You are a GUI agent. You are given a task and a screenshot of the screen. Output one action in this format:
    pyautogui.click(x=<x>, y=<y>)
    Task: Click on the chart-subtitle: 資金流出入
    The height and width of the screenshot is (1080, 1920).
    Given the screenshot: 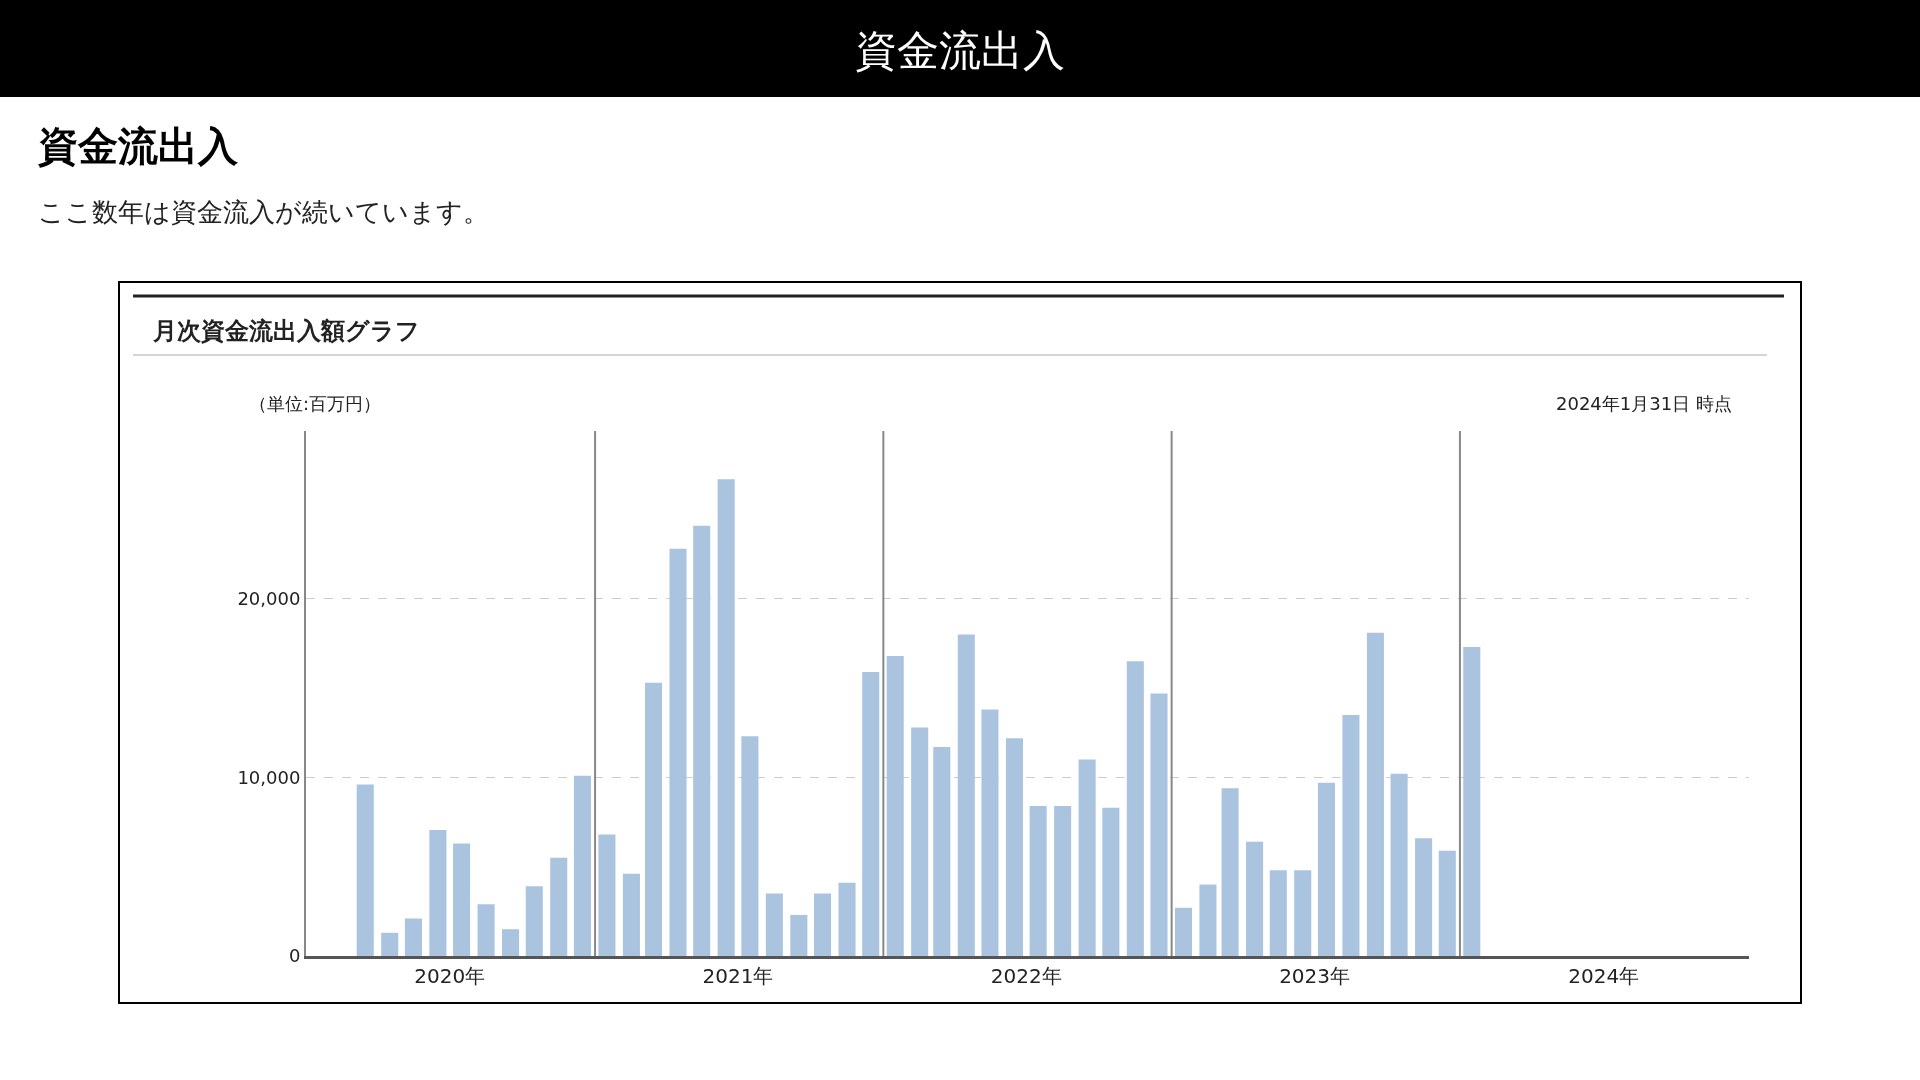 What is the action you would take?
    pyautogui.click(x=138, y=146)
    